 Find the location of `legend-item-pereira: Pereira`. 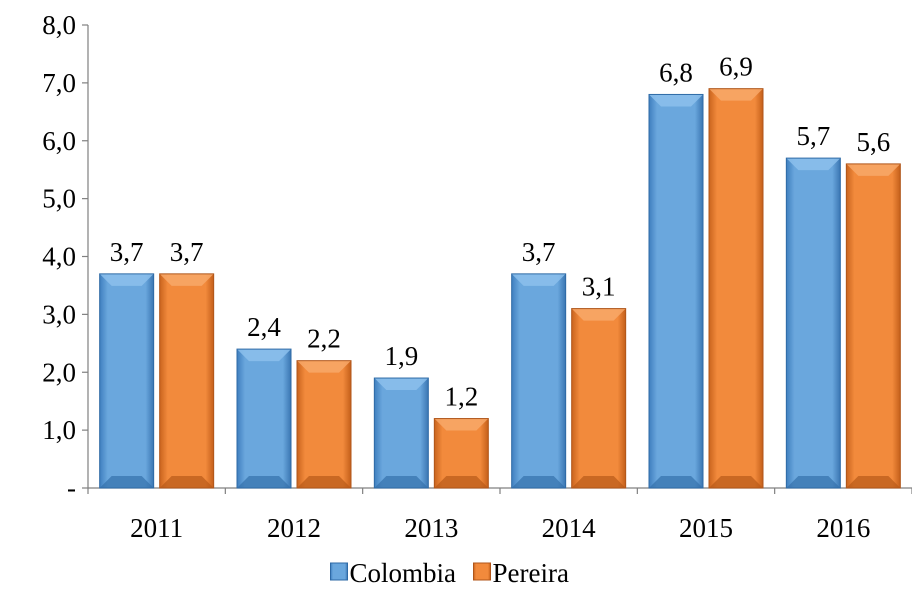

legend-item-pereira: Pereira is located at coordinates (521, 573).